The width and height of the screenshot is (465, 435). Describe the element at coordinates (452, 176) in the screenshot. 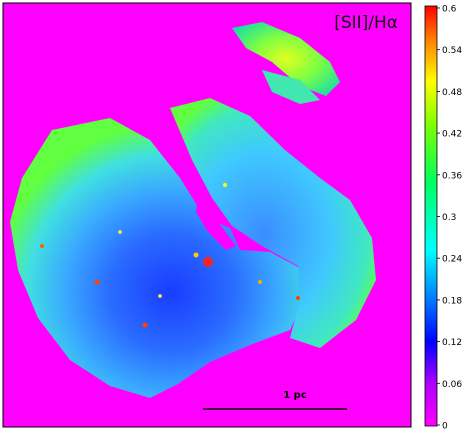

I see `colorbar-tick-label: 0.36` at that location.